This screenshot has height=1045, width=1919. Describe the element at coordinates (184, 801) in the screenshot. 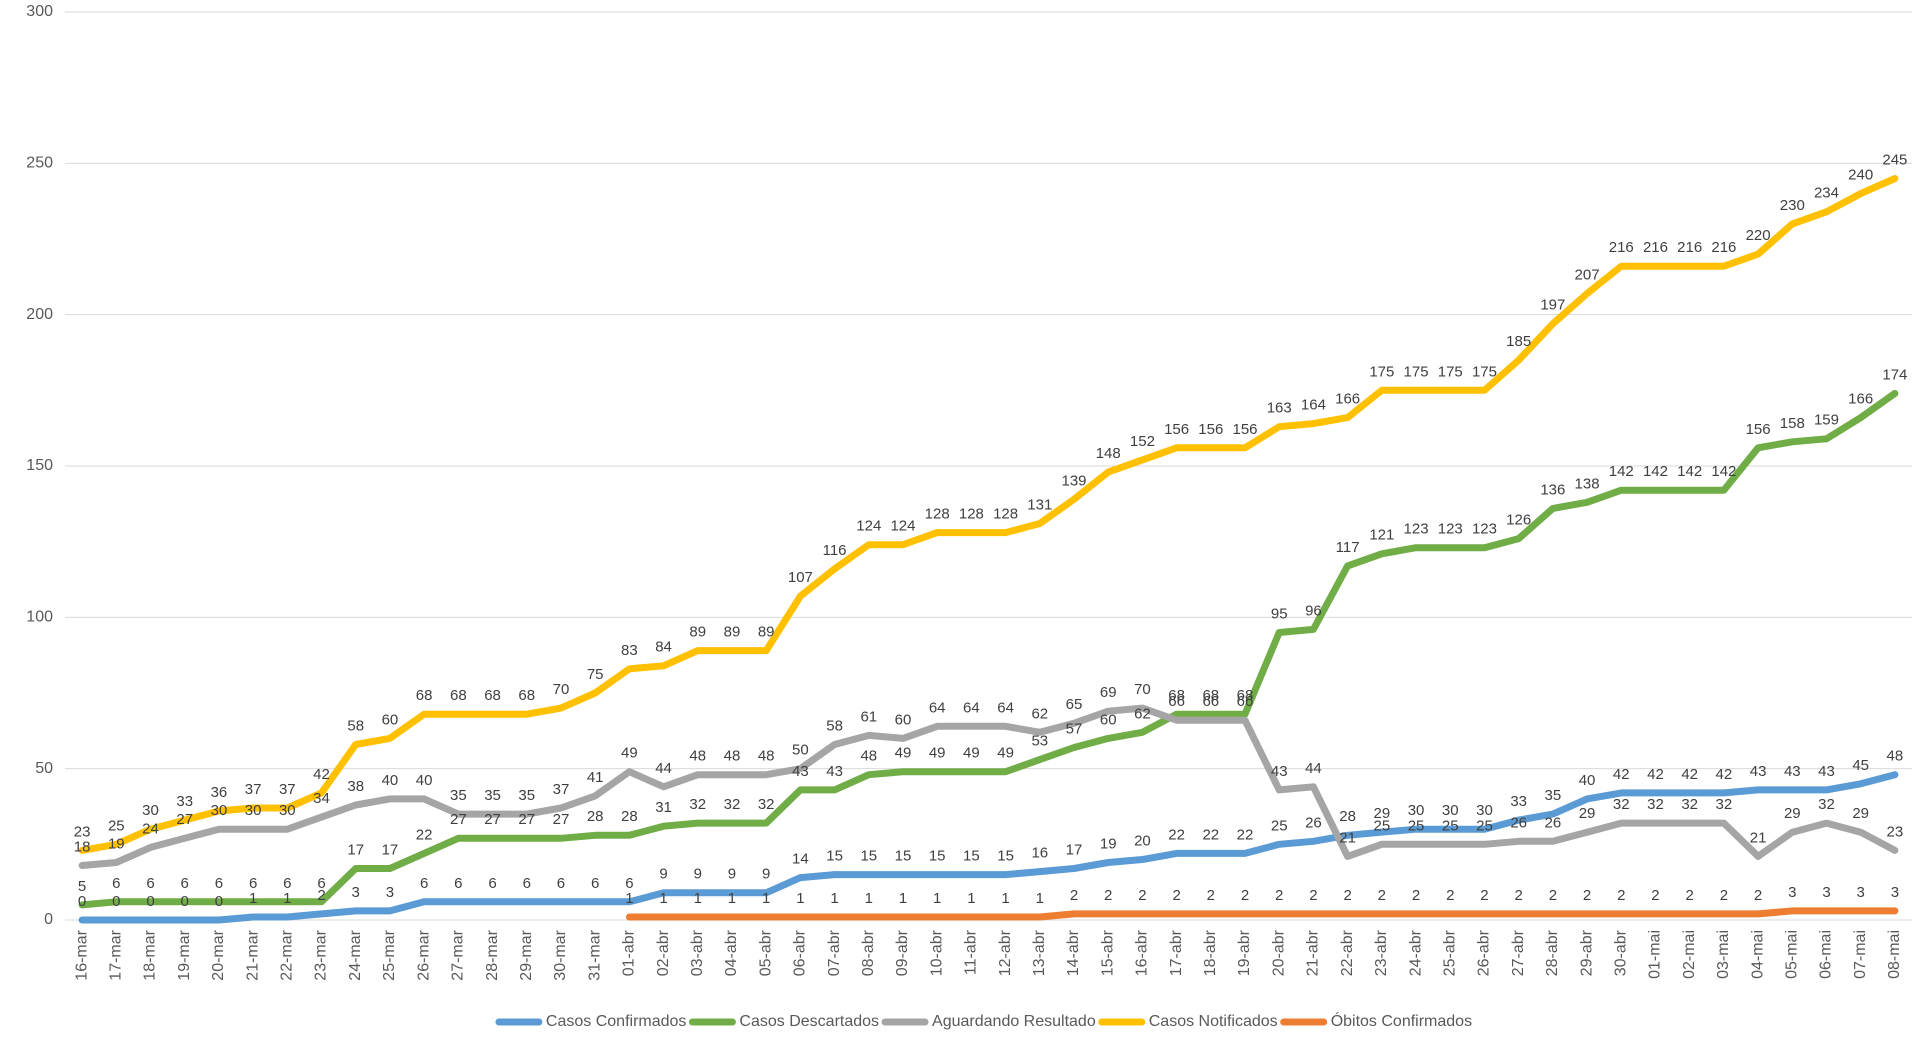

I see `data-label: 33` at that location.